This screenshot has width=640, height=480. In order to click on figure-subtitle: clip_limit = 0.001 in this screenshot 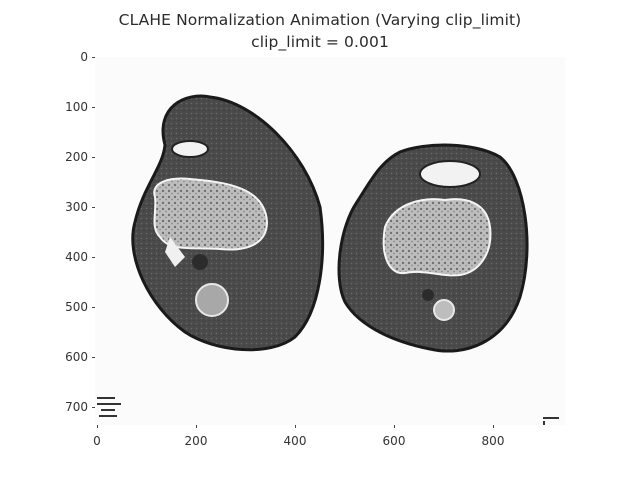, I will do `click(320, 42)`.